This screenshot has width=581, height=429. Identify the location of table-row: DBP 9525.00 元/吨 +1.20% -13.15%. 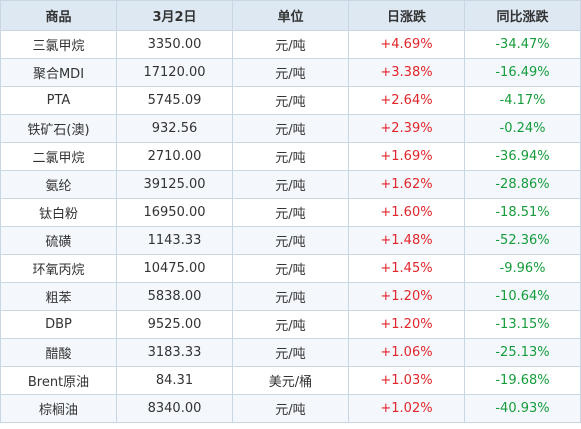
(290, 324).